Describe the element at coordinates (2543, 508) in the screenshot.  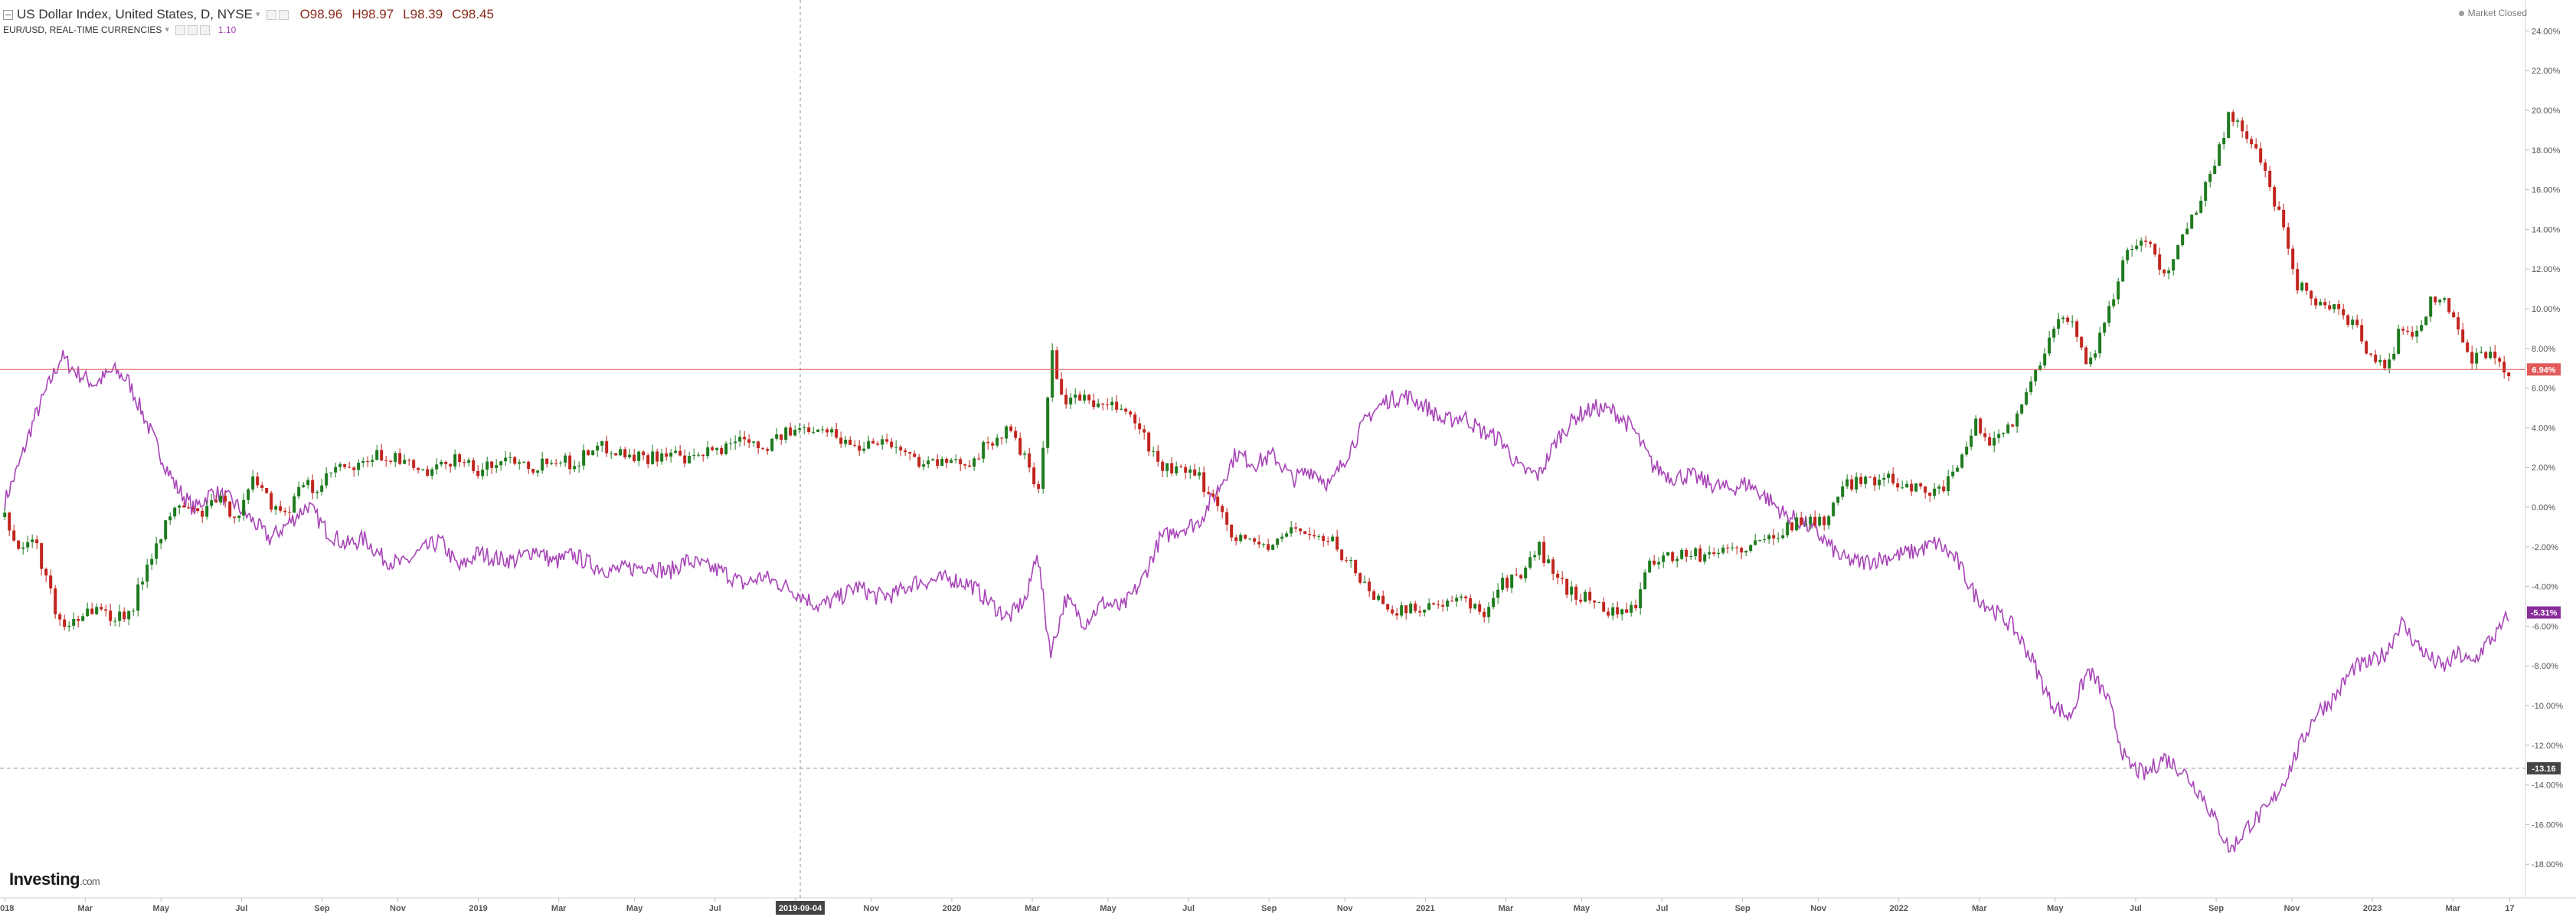
I see `y-tick-label: 0.00%` at that location.